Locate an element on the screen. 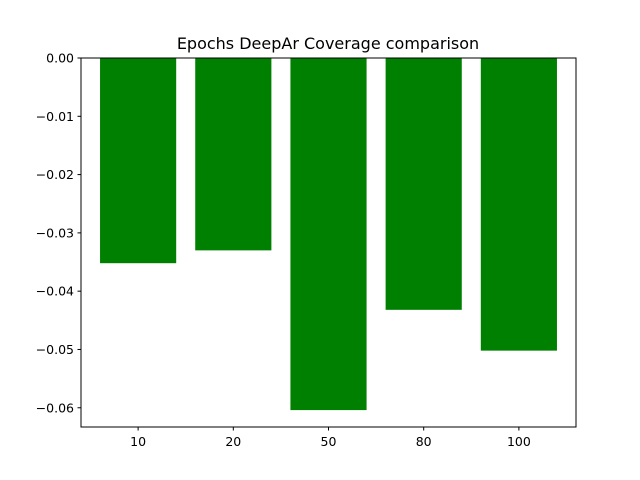  x-tick-label: 10 is located at coordinates (138, 441).